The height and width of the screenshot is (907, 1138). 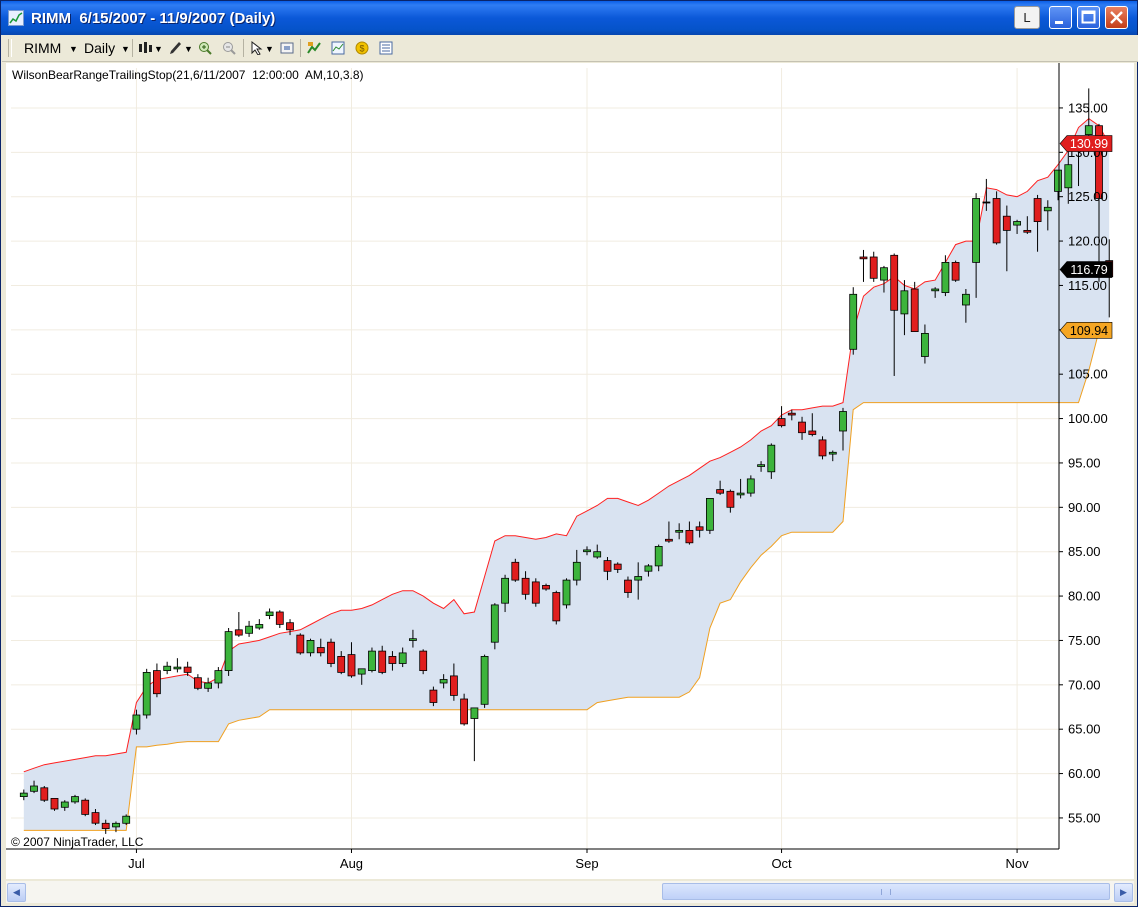 I want to click on upper-stop-price-label-text: 130.99, so click(x=1089, y=144).